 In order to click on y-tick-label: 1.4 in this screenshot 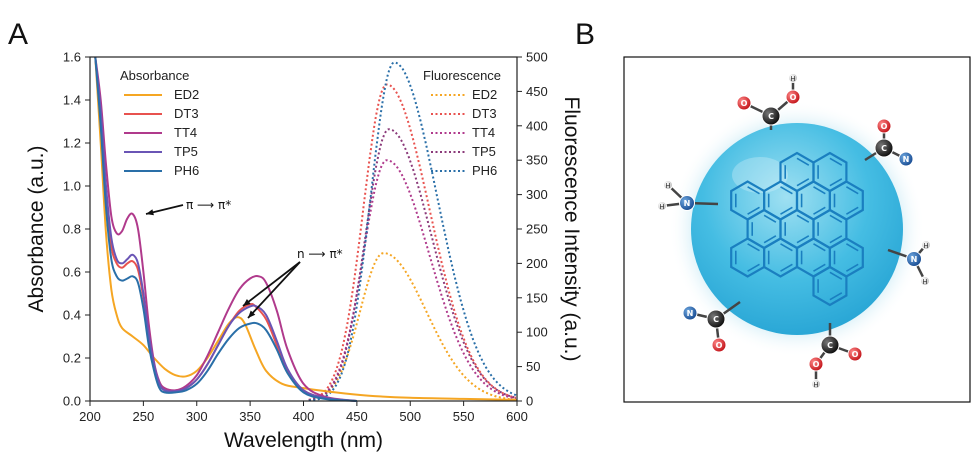, I will do `click(72, 100)`.